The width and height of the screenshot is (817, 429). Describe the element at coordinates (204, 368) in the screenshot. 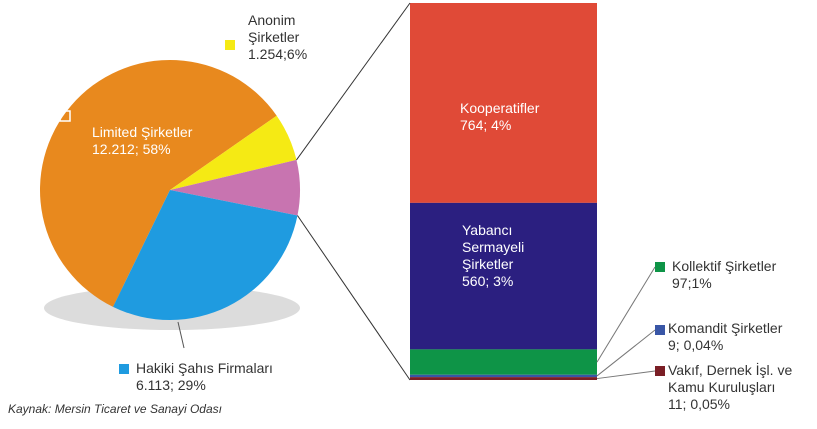

I see `slice-label: Hakiki Şahıs Firmaları` at that location.